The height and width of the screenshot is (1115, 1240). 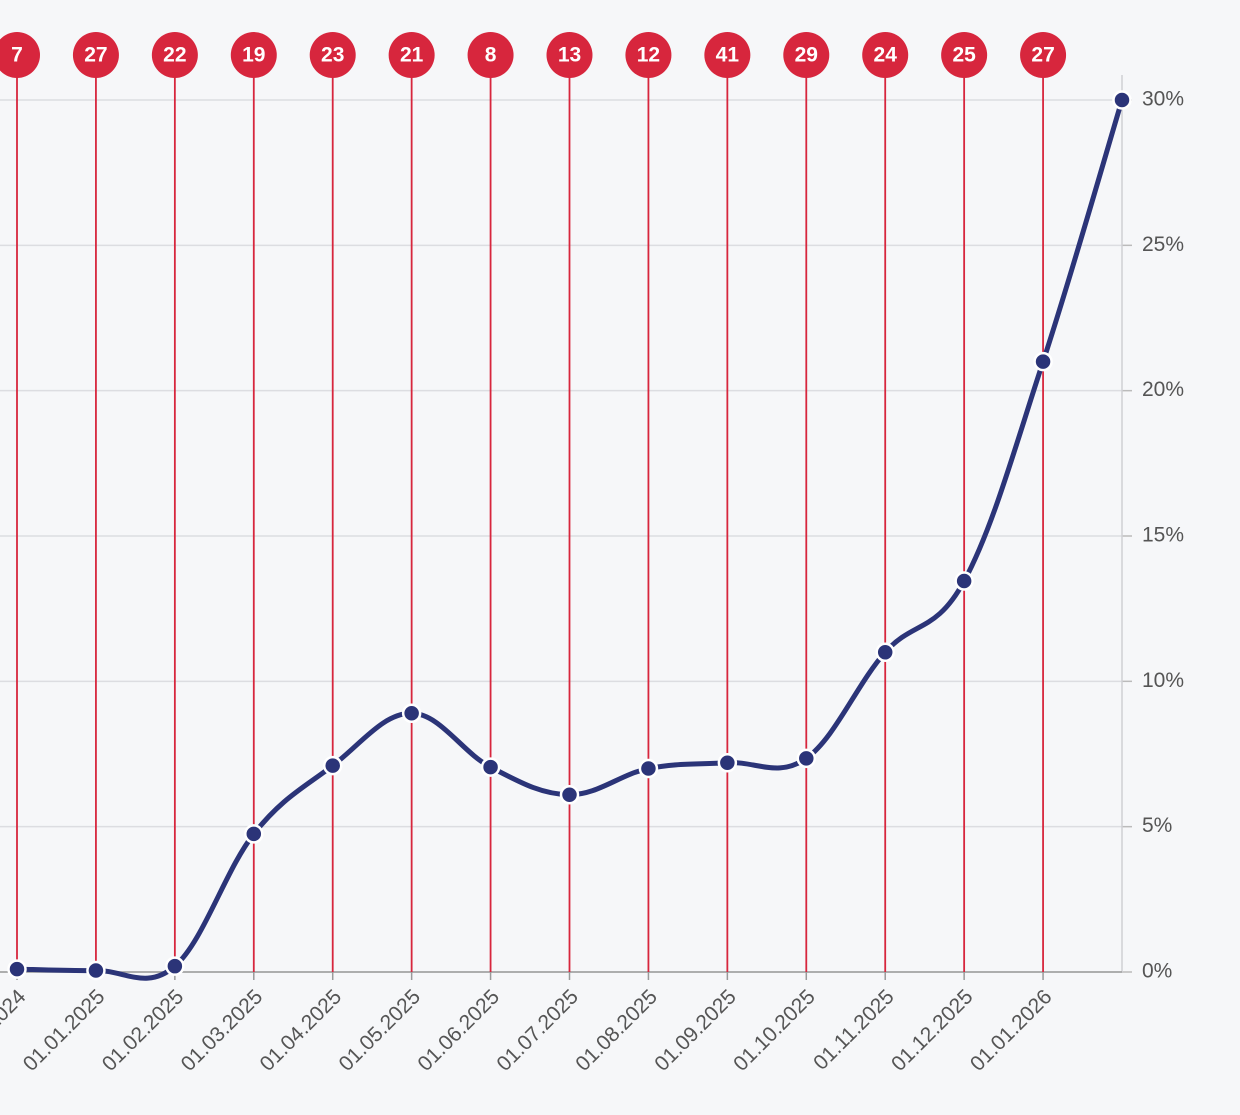 I want to click on x-tick-label: 01.07.2025, so click(x=537, y=1030).